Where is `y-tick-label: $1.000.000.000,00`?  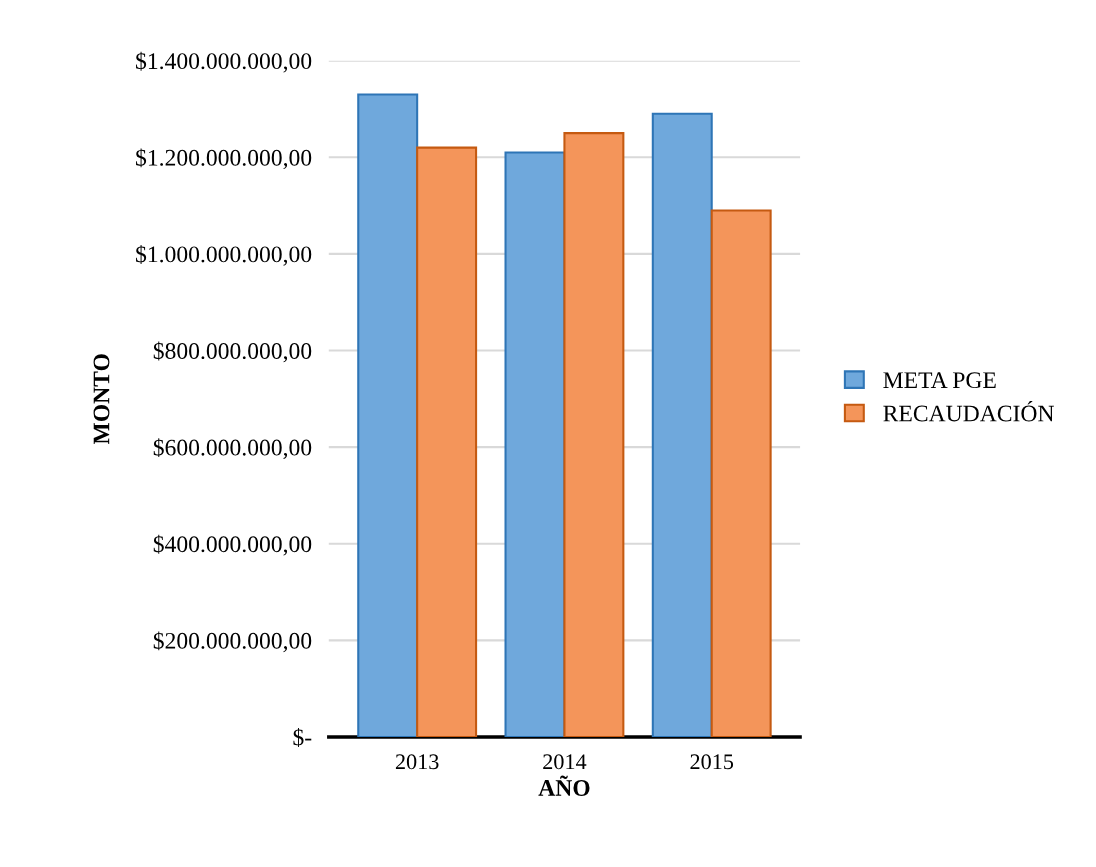 y-tick-label: $1.000.000.000,00 is located at coordinates (224, 255).